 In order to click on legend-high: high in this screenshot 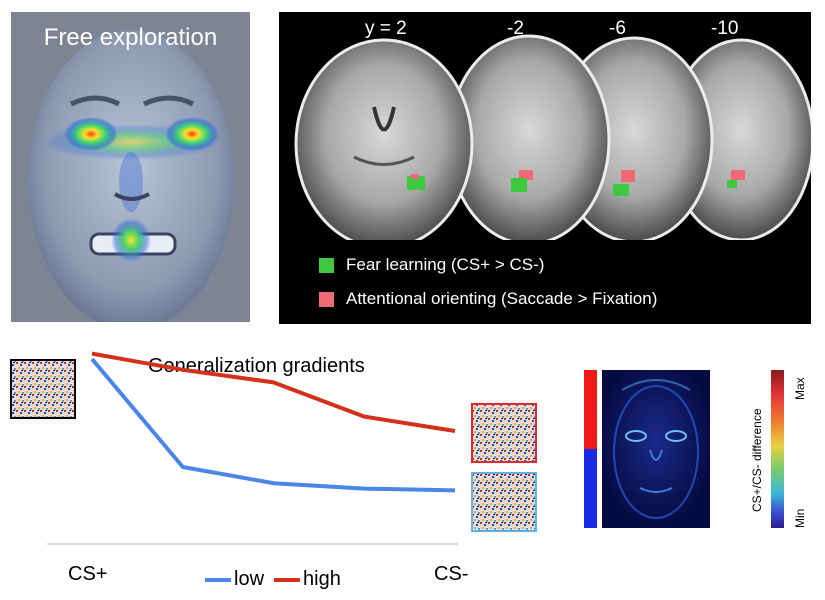, I will do `click(307, 579)`.